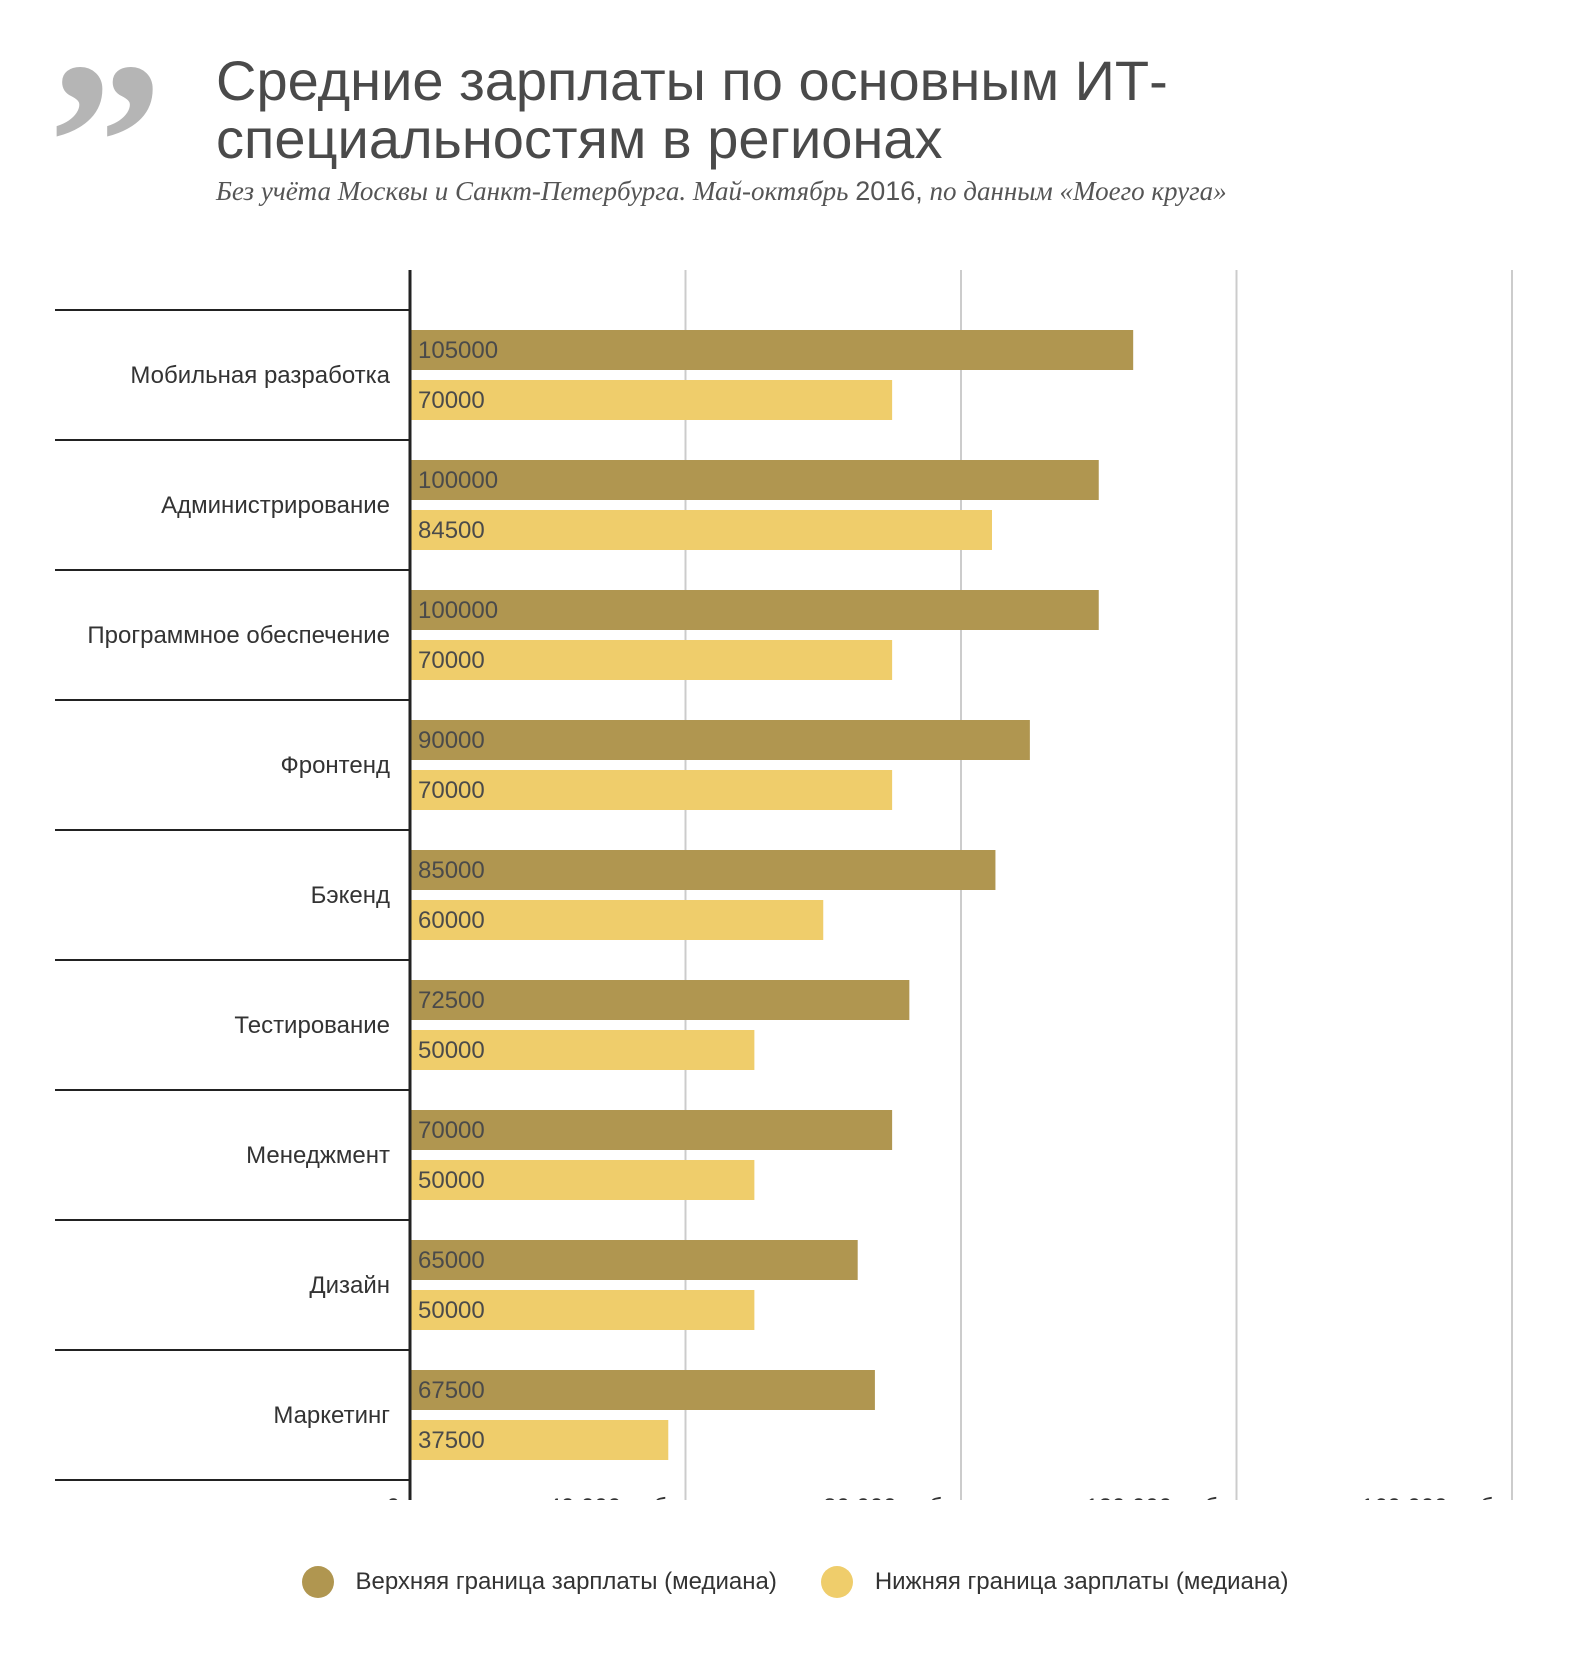  Describe the element at coordinates (451, 1000) in the screenshot. I see `bar-value-label: 72500` at that location.